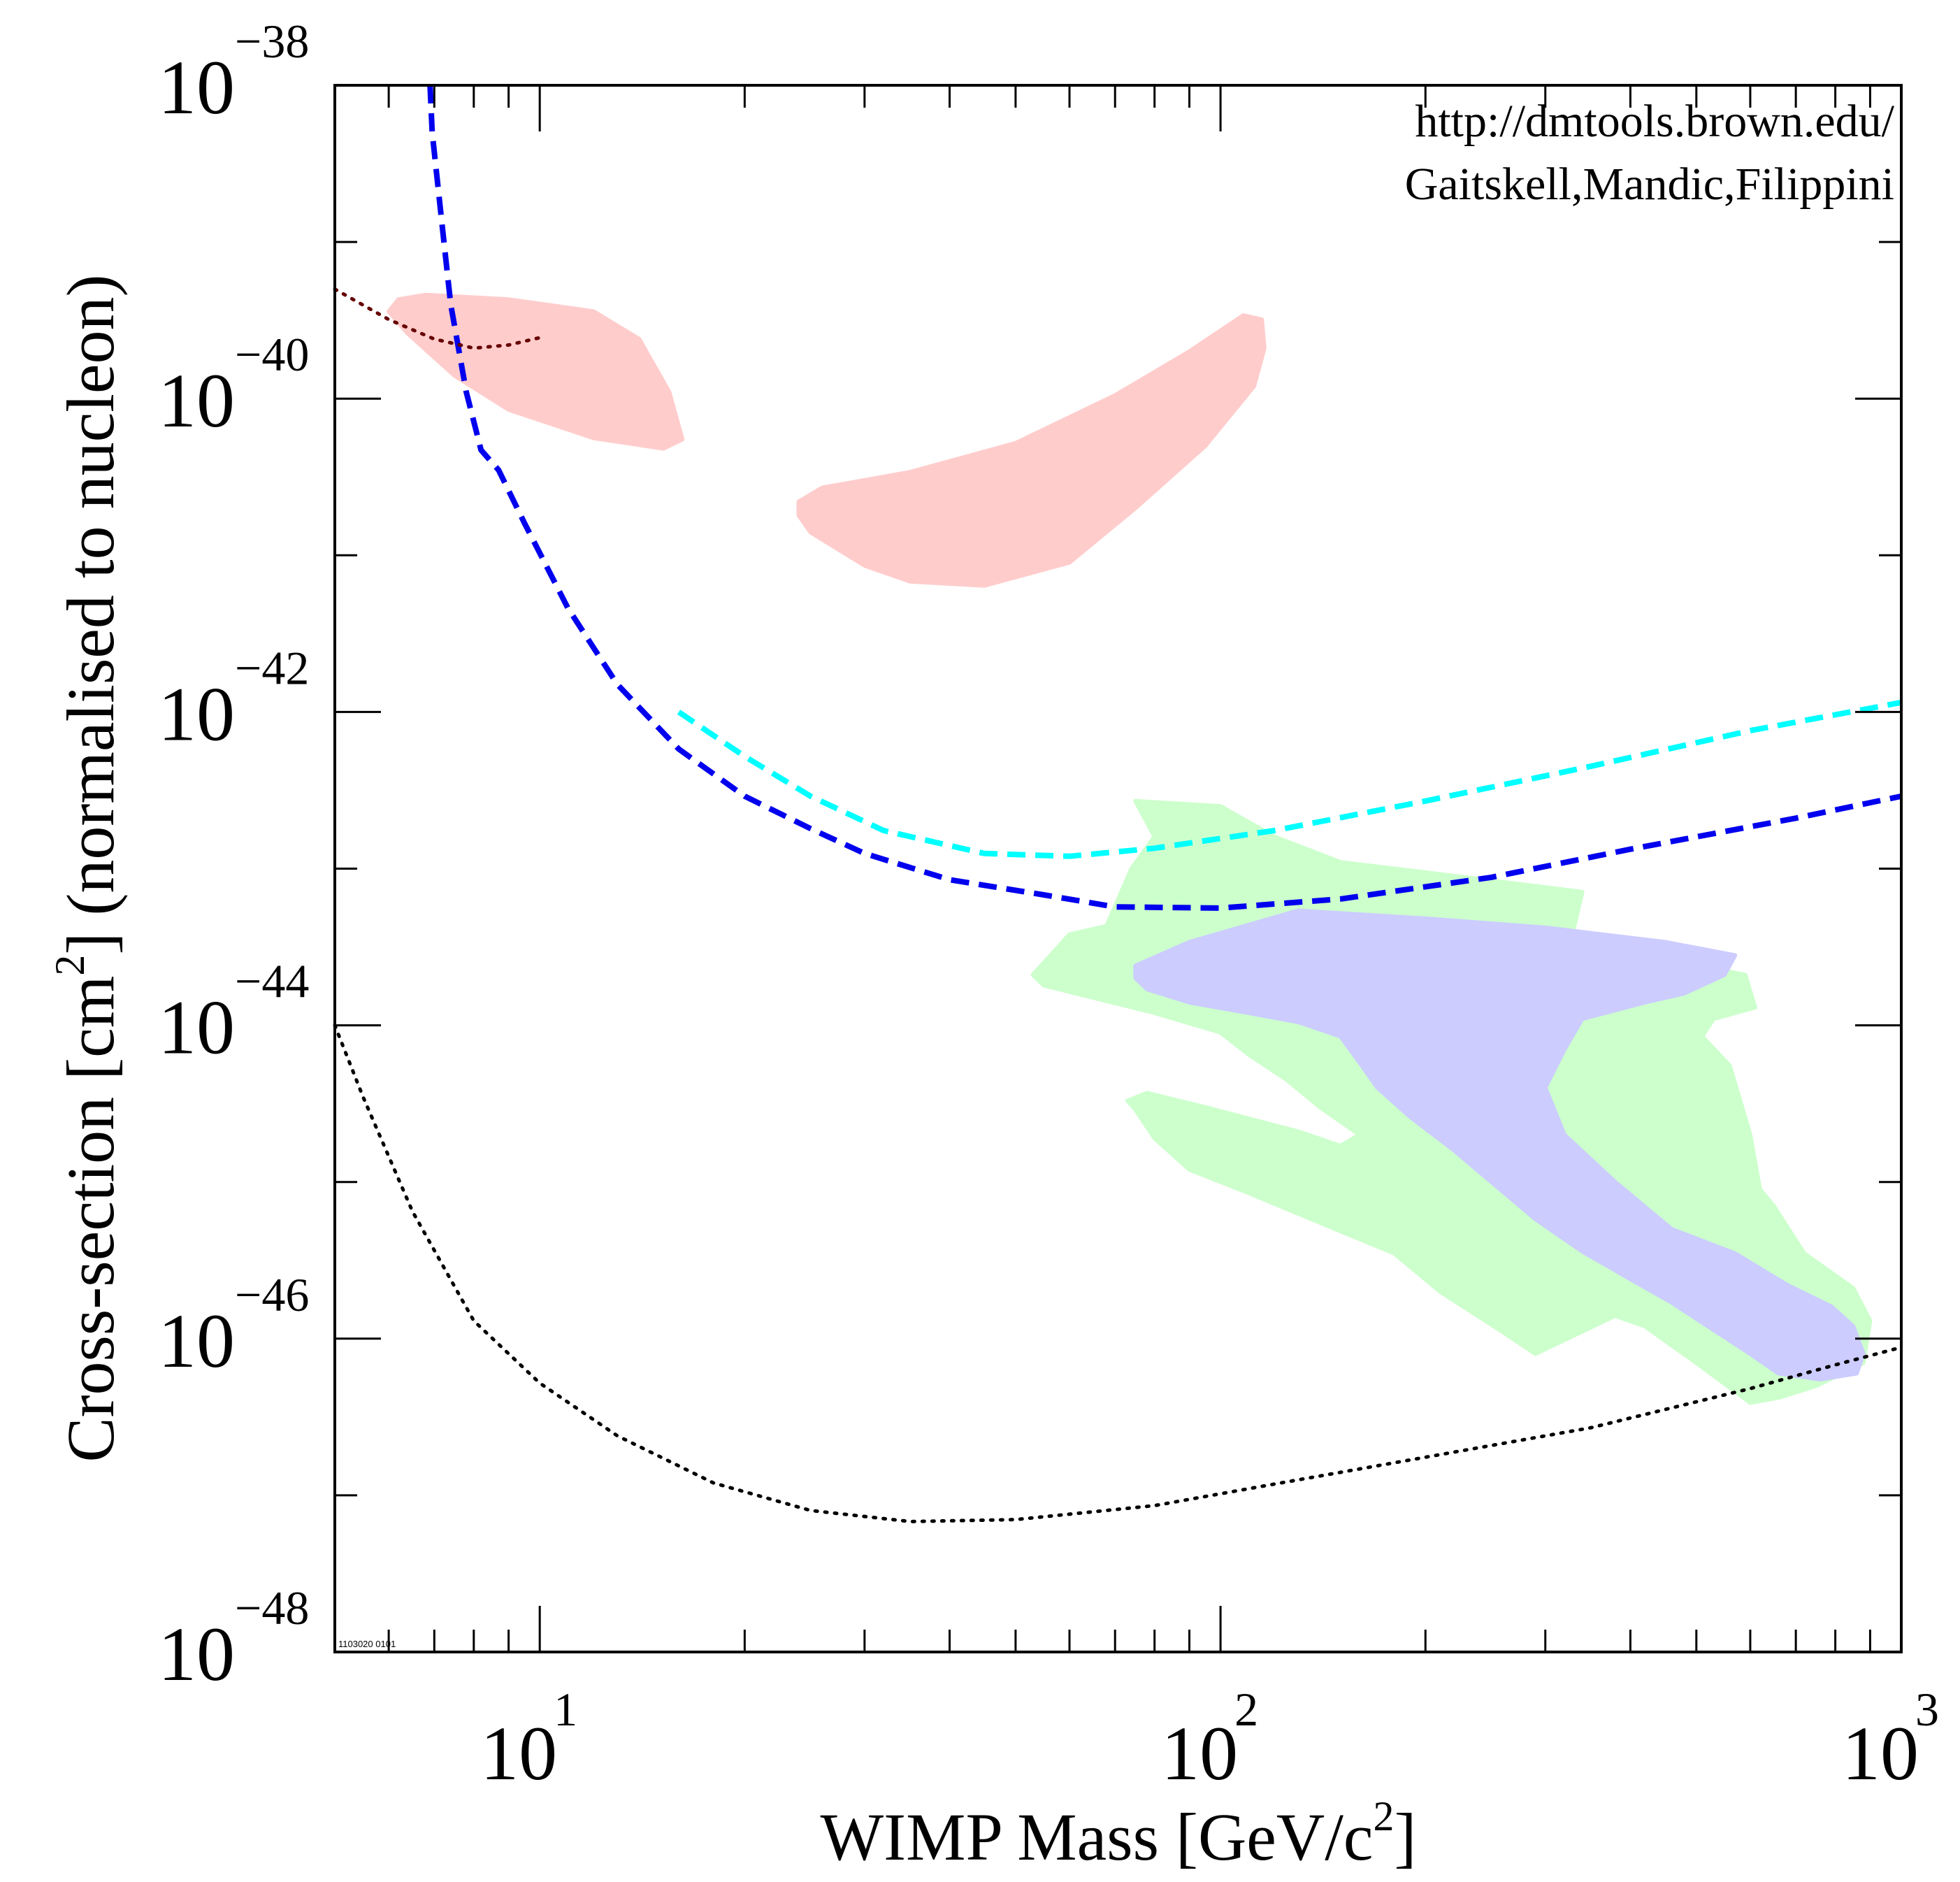 The width and height of the screenshot is (1960, 1882). Describe the element at coordinates (272, 354) in the screenshot. I see `y-tick-label-exponent: −40` at that location.